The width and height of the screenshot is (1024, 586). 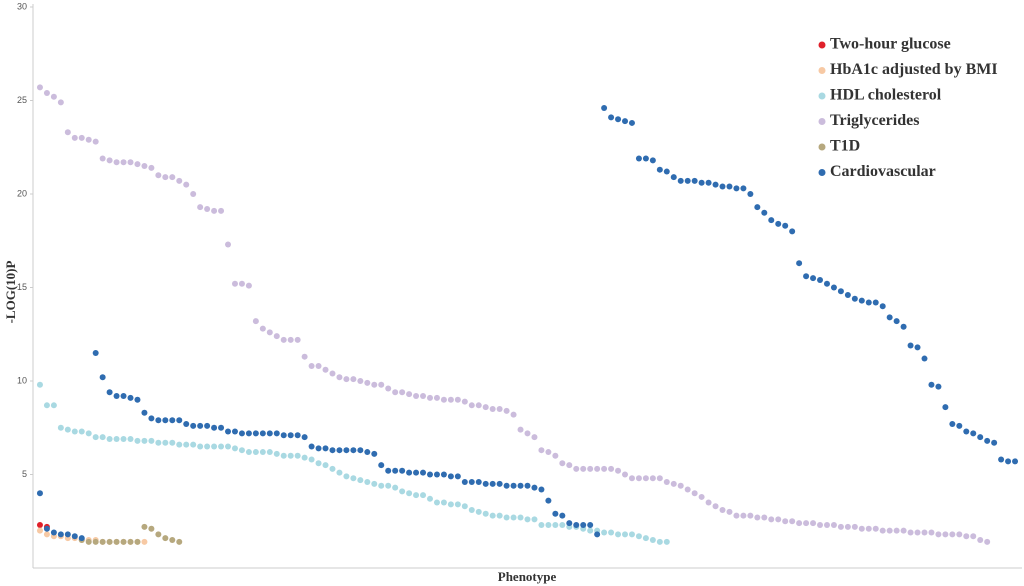 I want to click on legend-marker, so click(x=822, y=96).